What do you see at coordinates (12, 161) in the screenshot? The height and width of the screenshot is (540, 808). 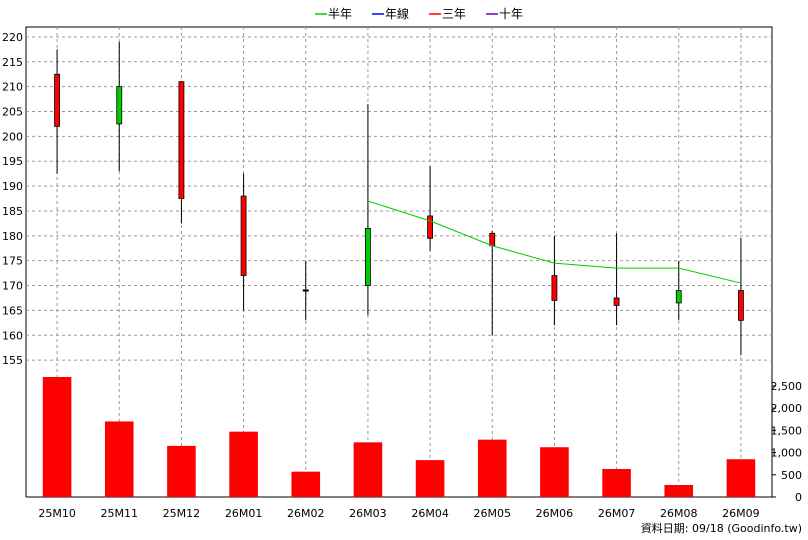 I see `price-tick-label: 195` at bounding box center [12, 161].